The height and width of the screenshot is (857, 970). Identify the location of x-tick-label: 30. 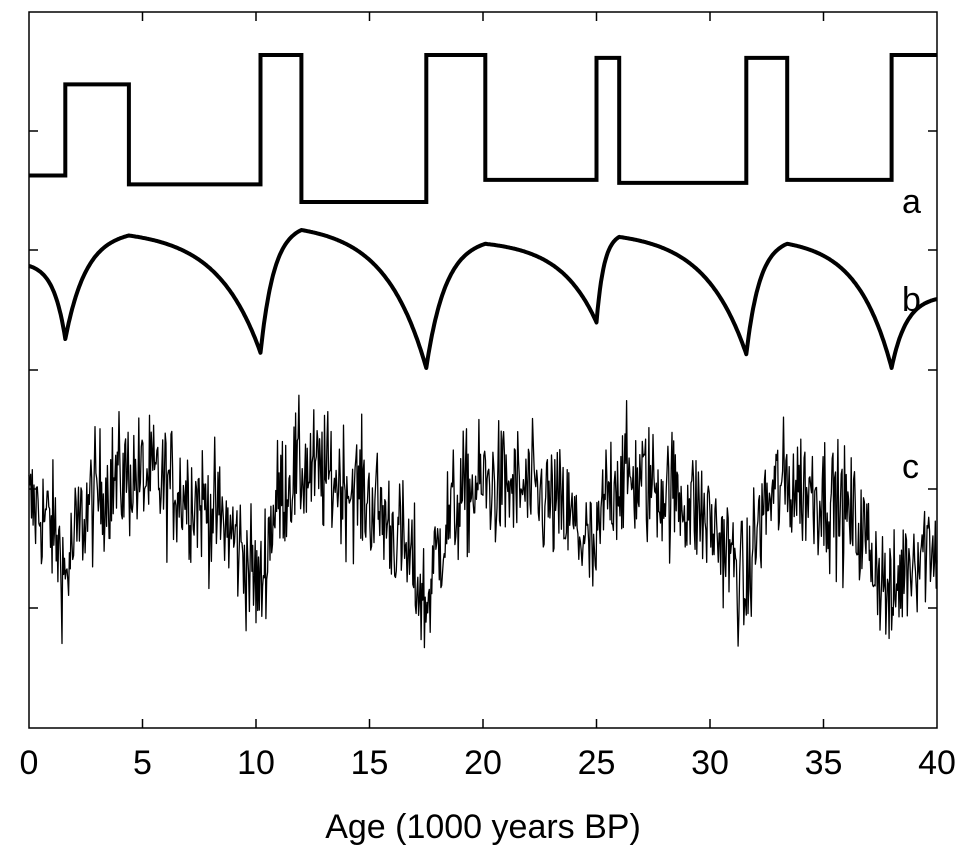
(710, 763).